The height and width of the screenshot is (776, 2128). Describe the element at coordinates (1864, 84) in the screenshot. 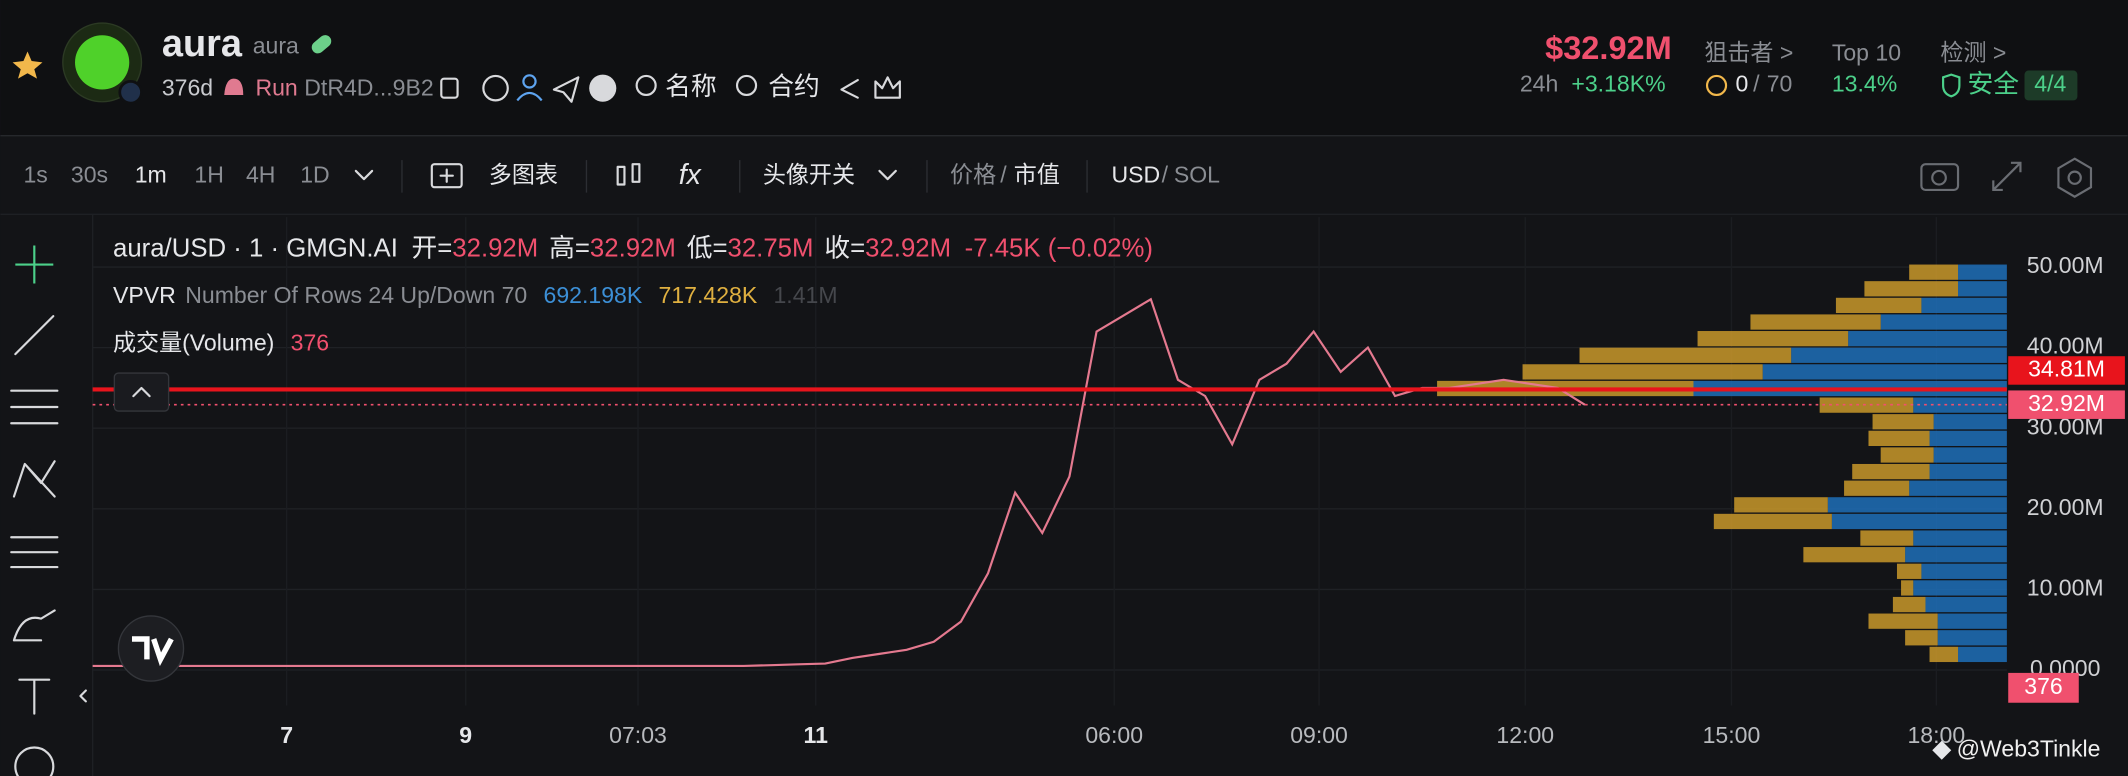

I see `top10-share: 13.4%` at that location.